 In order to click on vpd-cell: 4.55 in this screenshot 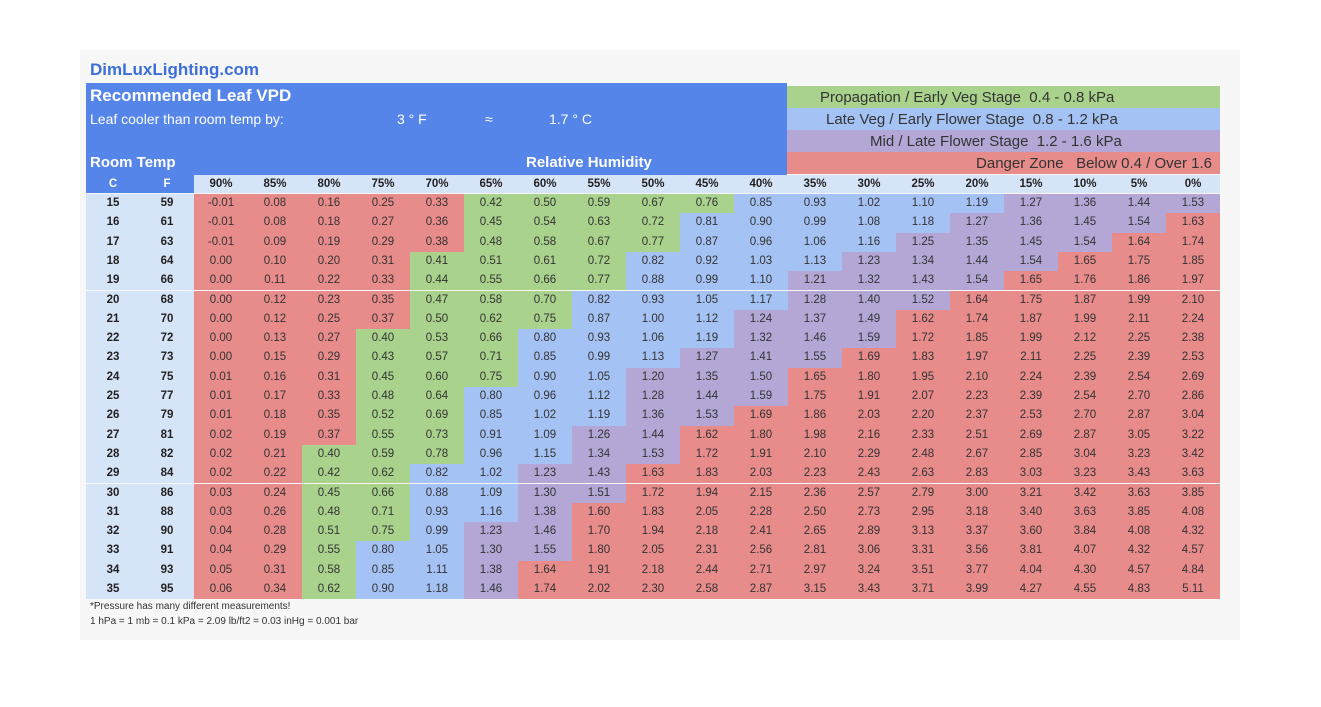, I will do `click(1085, 590)`.